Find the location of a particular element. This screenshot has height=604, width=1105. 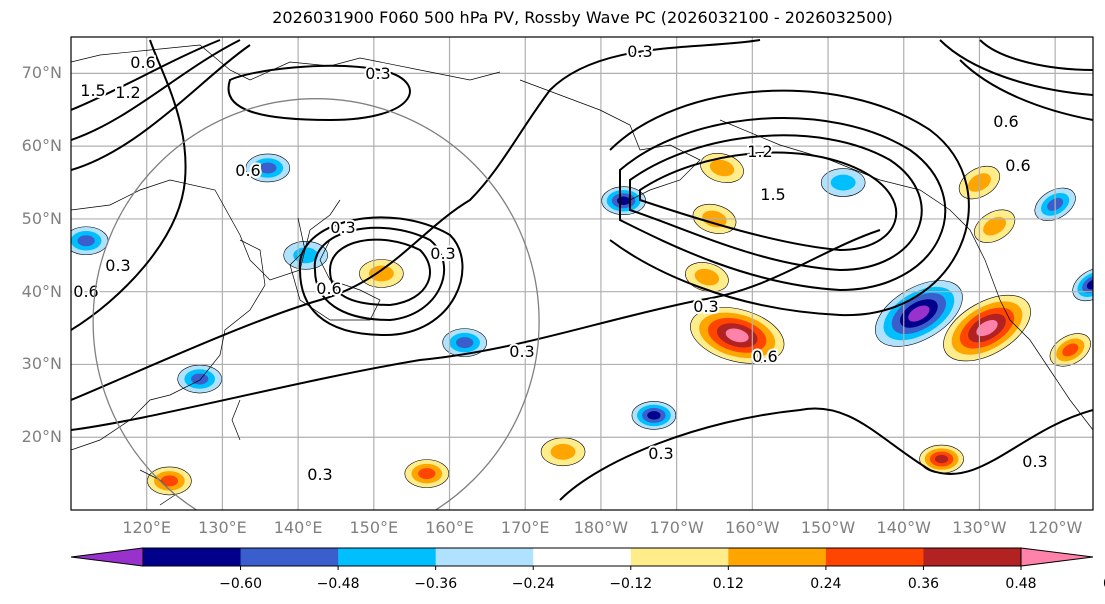

lat-tick-label: 60°N is located at coordinates (41, 146).